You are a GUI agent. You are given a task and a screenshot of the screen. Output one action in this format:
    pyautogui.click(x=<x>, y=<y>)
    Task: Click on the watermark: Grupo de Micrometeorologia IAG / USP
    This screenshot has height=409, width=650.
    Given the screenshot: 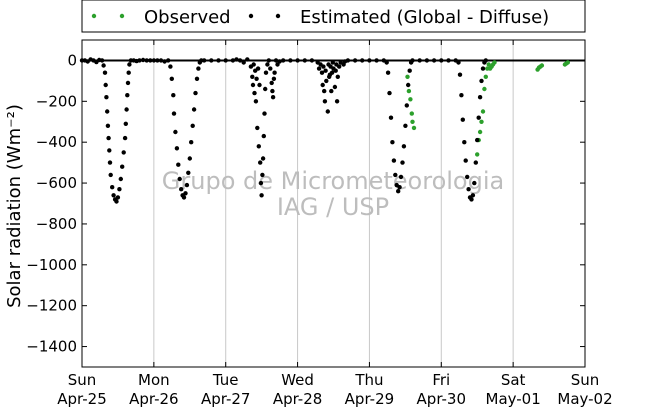 What is the action you would take?
    pyautogui.click(x=333, y=194)
    